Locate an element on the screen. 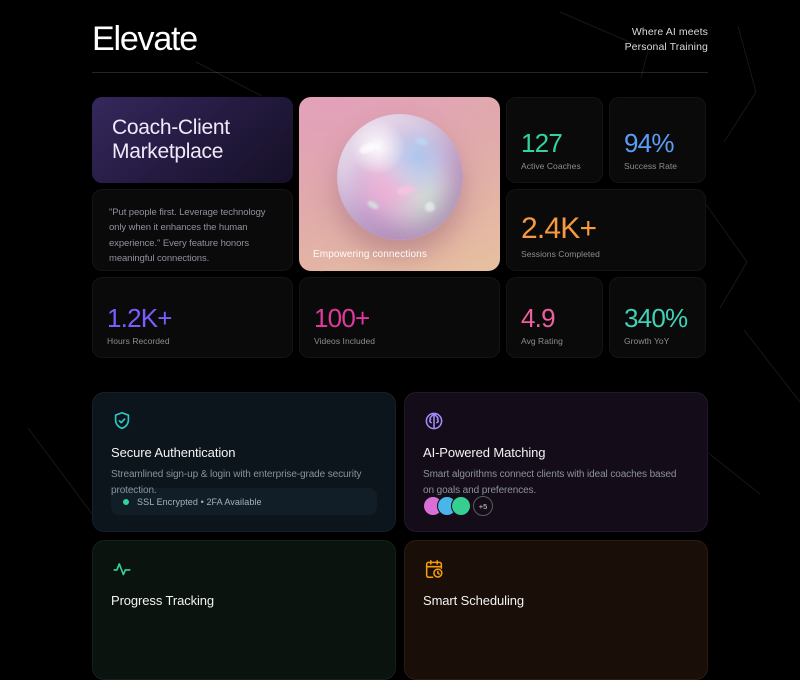  stat-card-avg-rating: 4.9 Avg Rating is located at coordinates (554, 317).